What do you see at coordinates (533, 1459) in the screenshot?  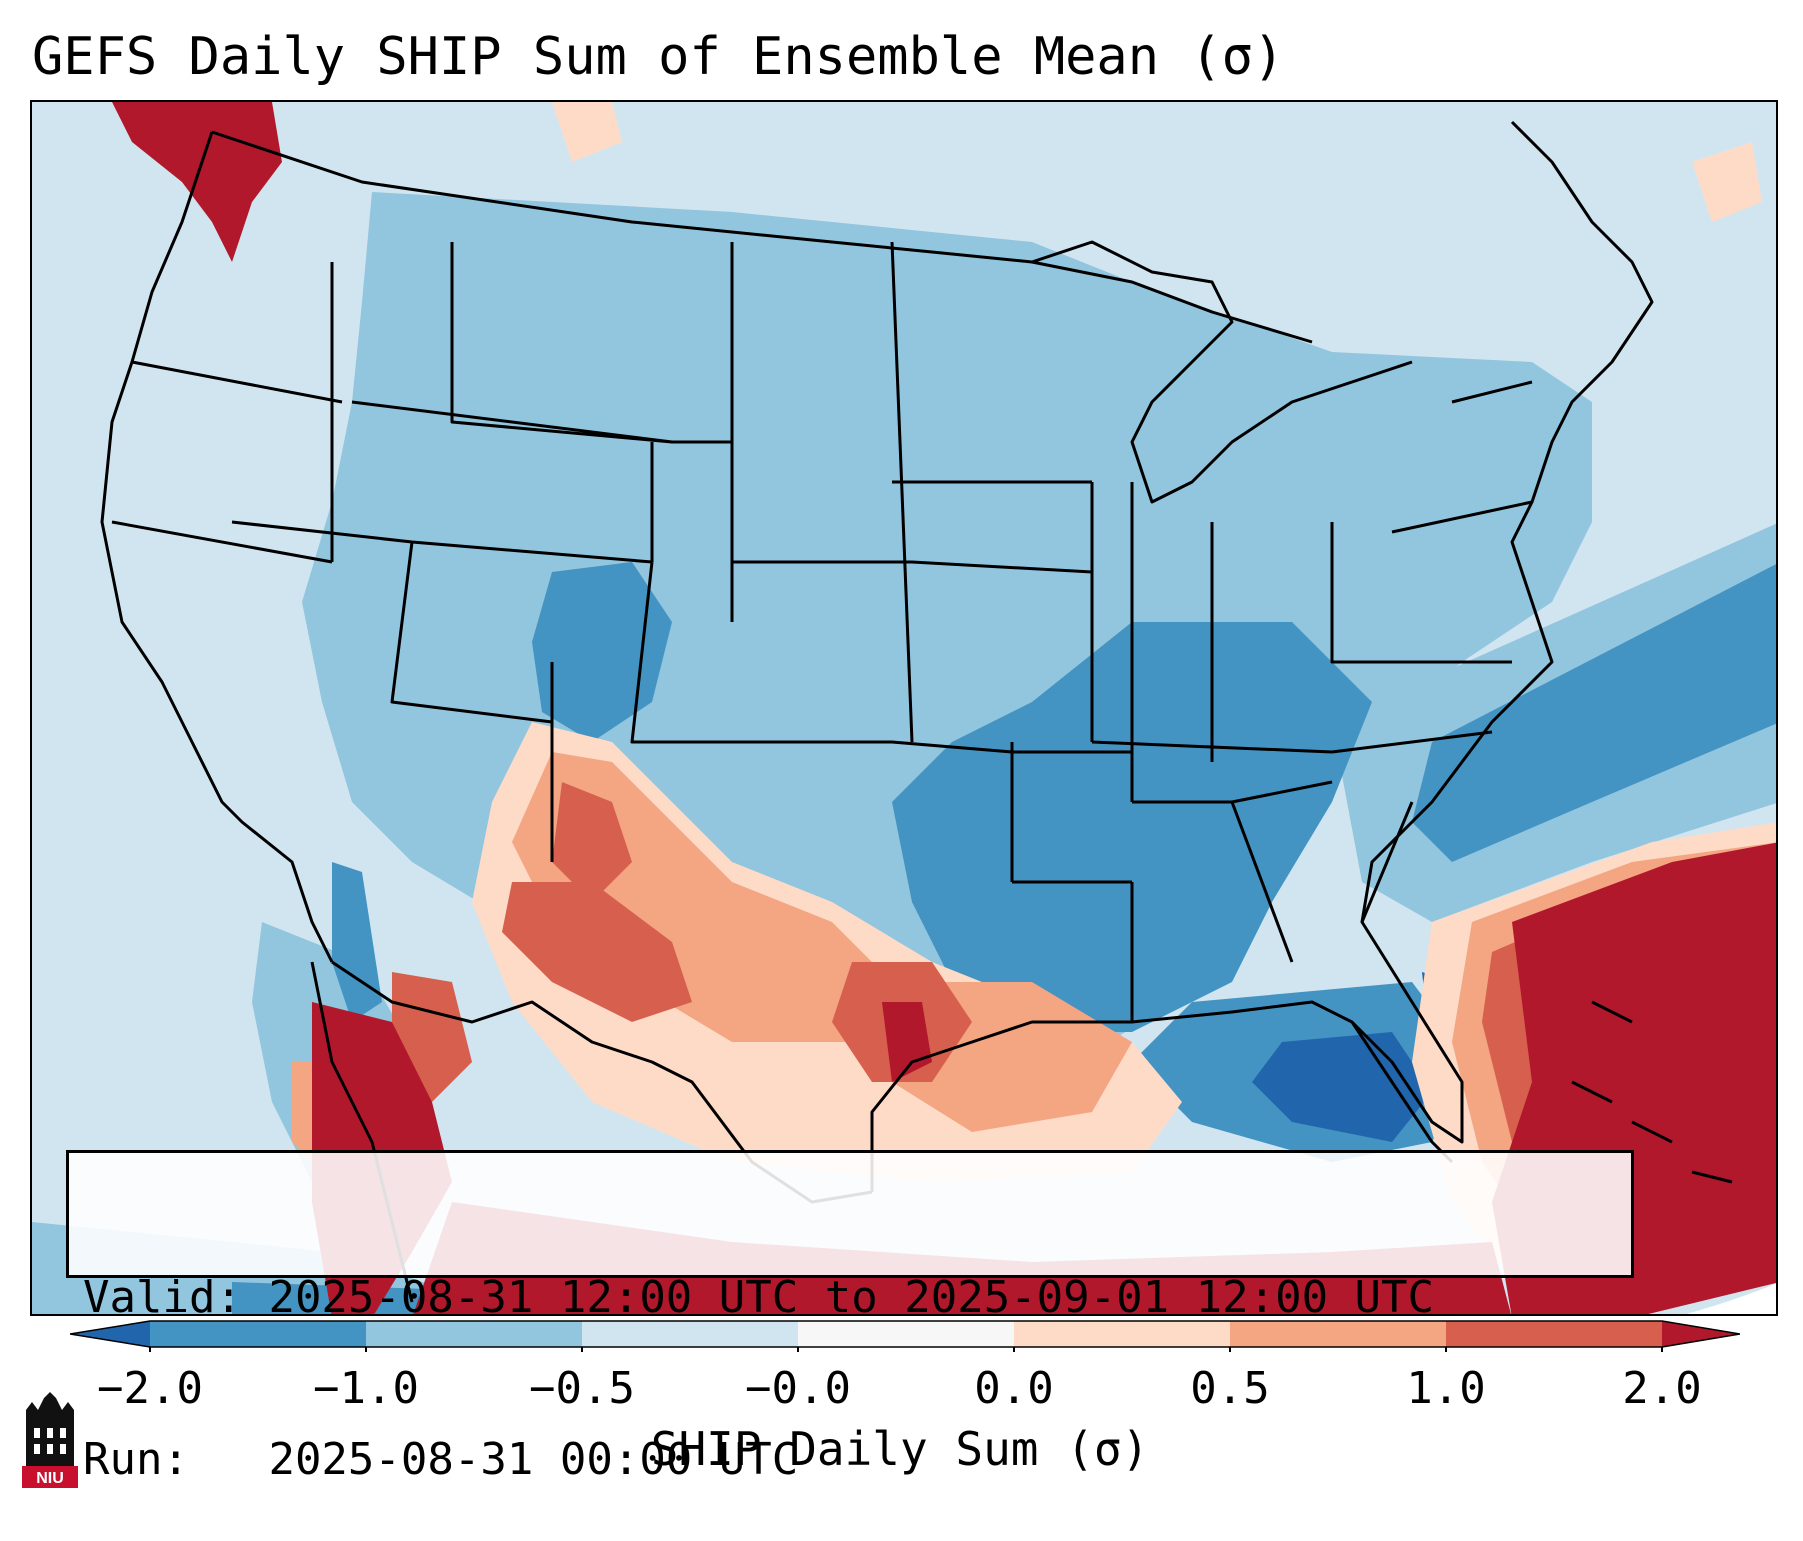 I see `run-value: 2025-08-31 00:00 UTC` at bounding box center [533, 1459].